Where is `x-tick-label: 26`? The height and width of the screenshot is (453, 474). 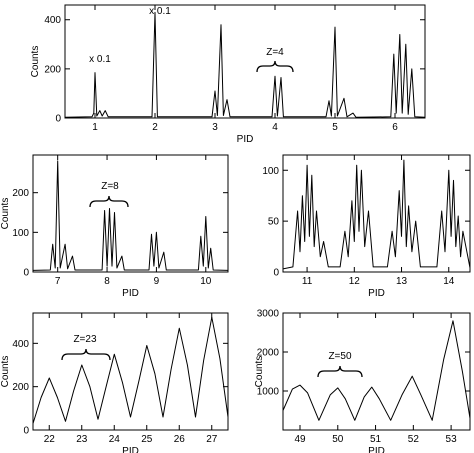
x-tick-label: 26 is located at coordinates (180, 439).